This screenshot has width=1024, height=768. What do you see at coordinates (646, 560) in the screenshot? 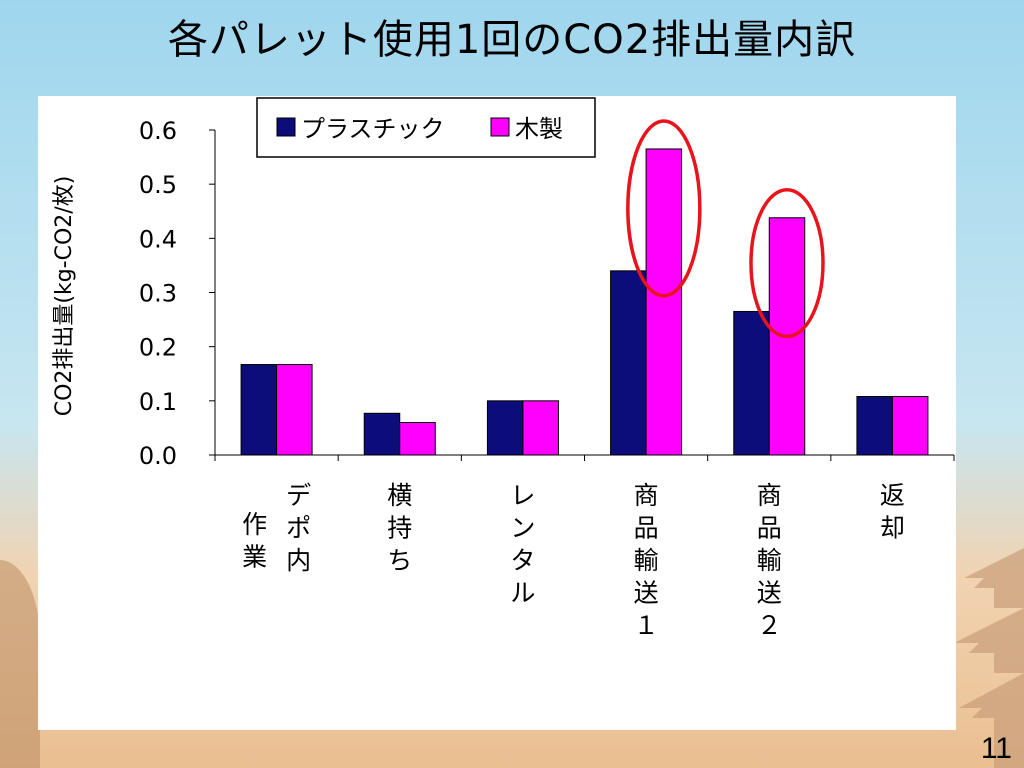
I see `x-category-label: 商品輸送１` at bounding box center [646, 560].